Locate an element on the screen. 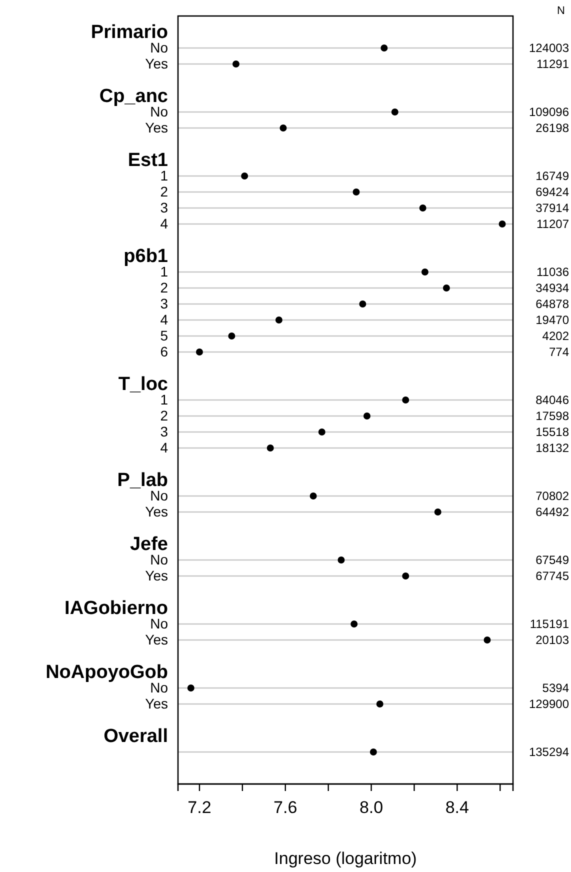 This screenshot has width=571, height=872. y2-tick-label: 16749 is located at coordinates (553, 175).